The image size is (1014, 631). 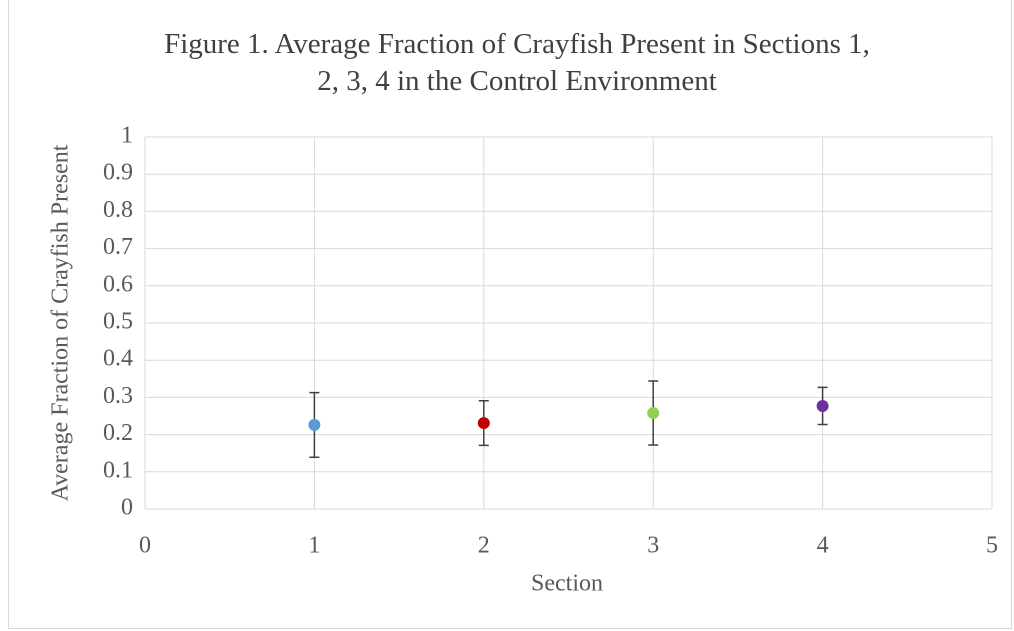 I want to click on x-tick-label: 3, so click(x=653, y=546).